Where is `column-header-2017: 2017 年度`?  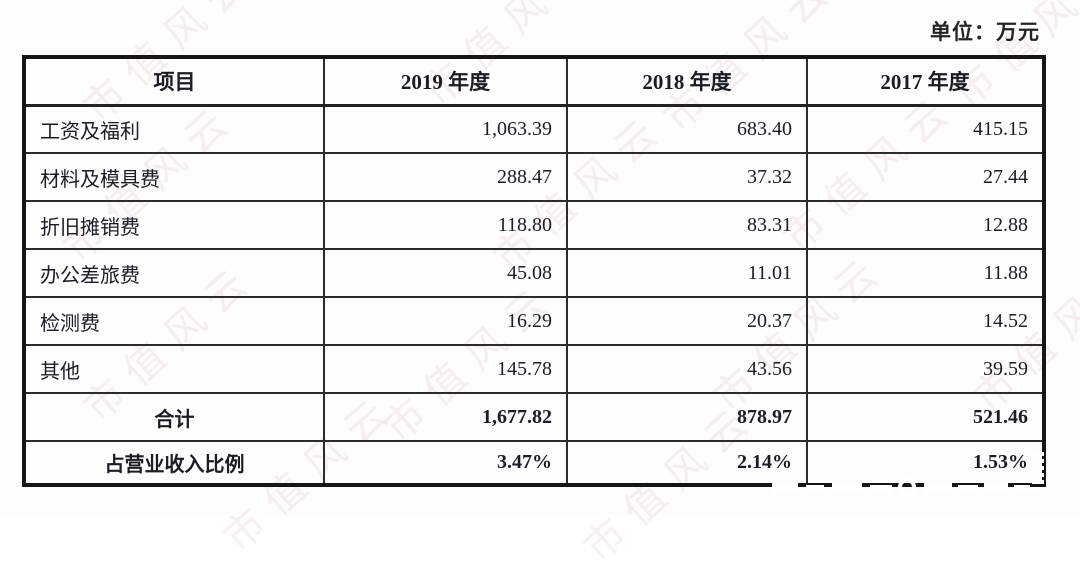 column-header-2017: 2017 年度 is located at coordinates (925, 81).